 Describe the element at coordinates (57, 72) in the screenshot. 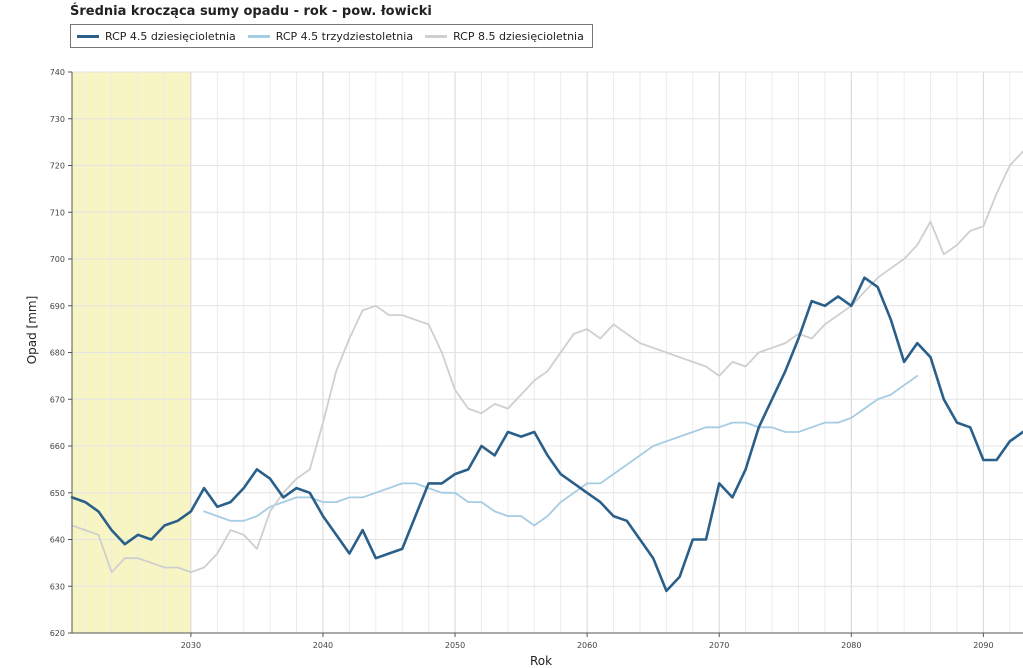

I see `y-tick-label: 740` at that location.